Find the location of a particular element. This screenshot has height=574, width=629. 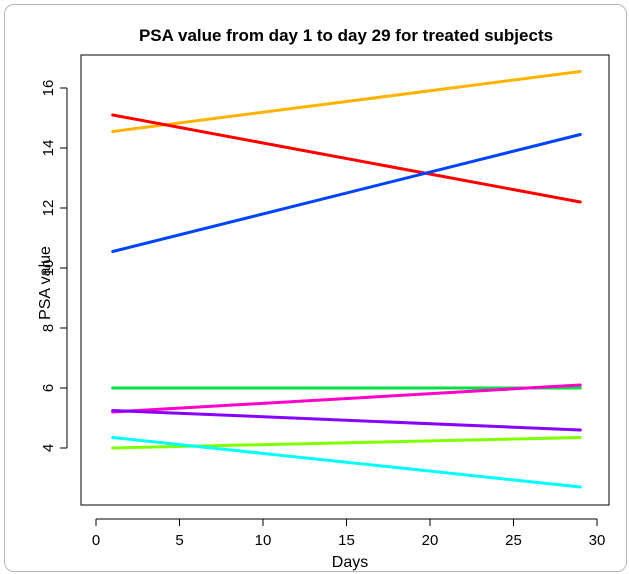

y-axis: 4 6 8 10 12 14 16 is located at coordinates (54, 266).